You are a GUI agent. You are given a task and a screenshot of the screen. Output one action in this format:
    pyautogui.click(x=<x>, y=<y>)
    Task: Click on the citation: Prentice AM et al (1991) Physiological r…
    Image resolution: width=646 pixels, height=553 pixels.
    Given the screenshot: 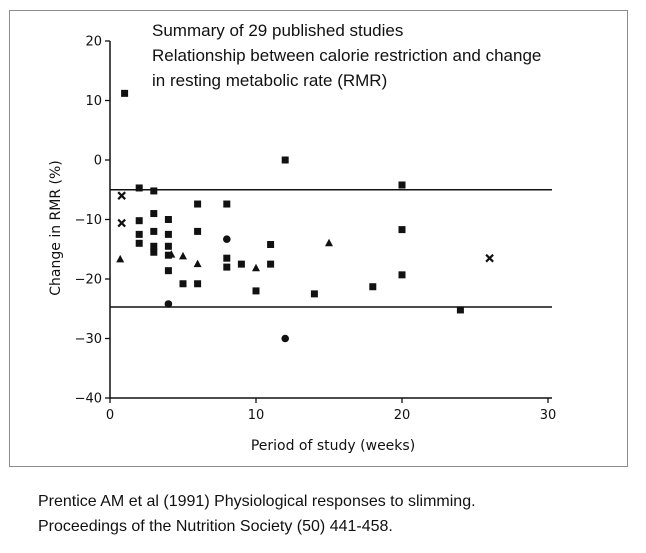 What is the action you would take?
    pyautogui.click(x=257, y=514)
    